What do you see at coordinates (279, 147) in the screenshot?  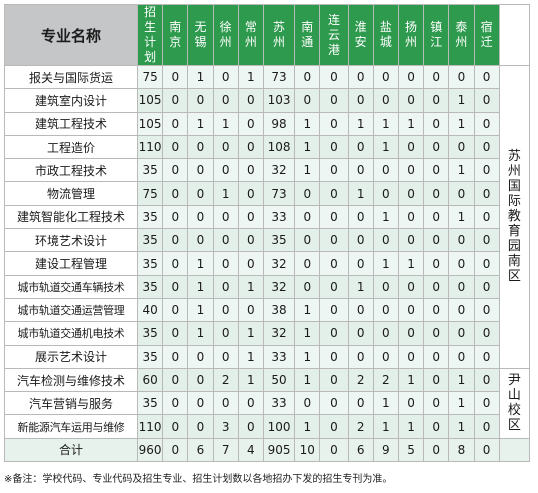 I see `city-count: 108` at bounding box center [279, 147].